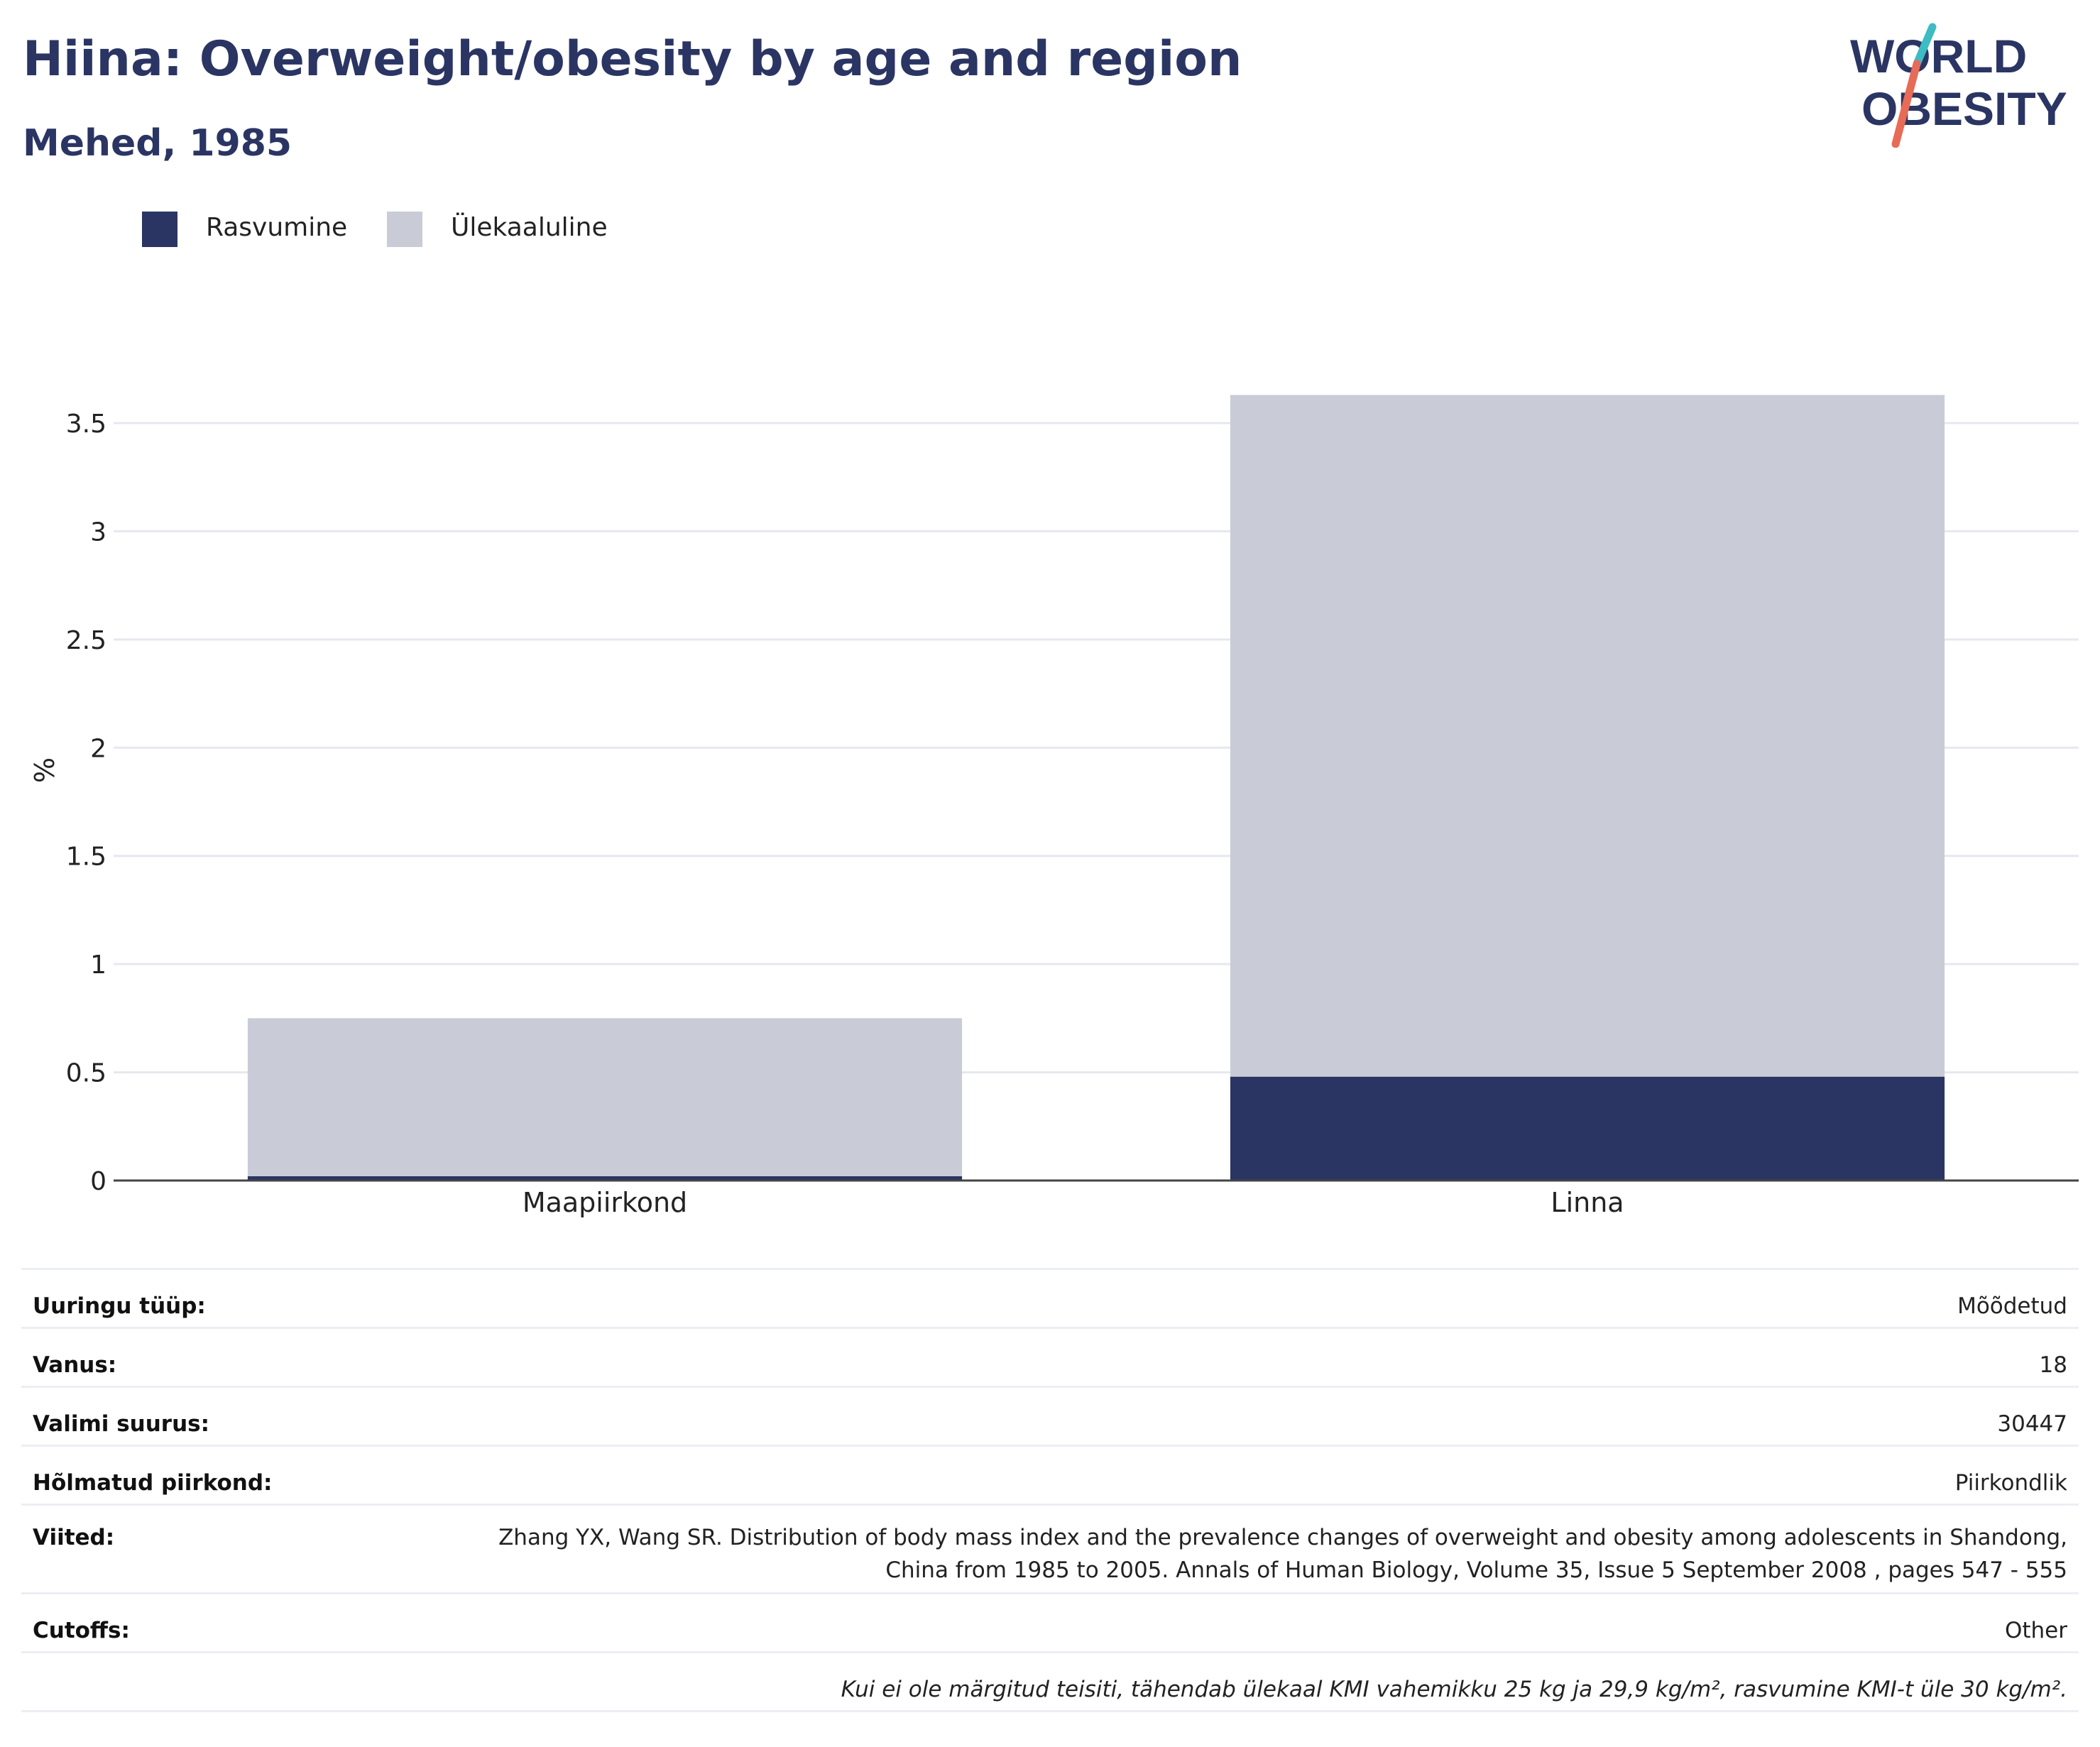  Describe the element at coordinates (75, 1365) in the screenshot. I see `info-key: Vanus:` at that location.